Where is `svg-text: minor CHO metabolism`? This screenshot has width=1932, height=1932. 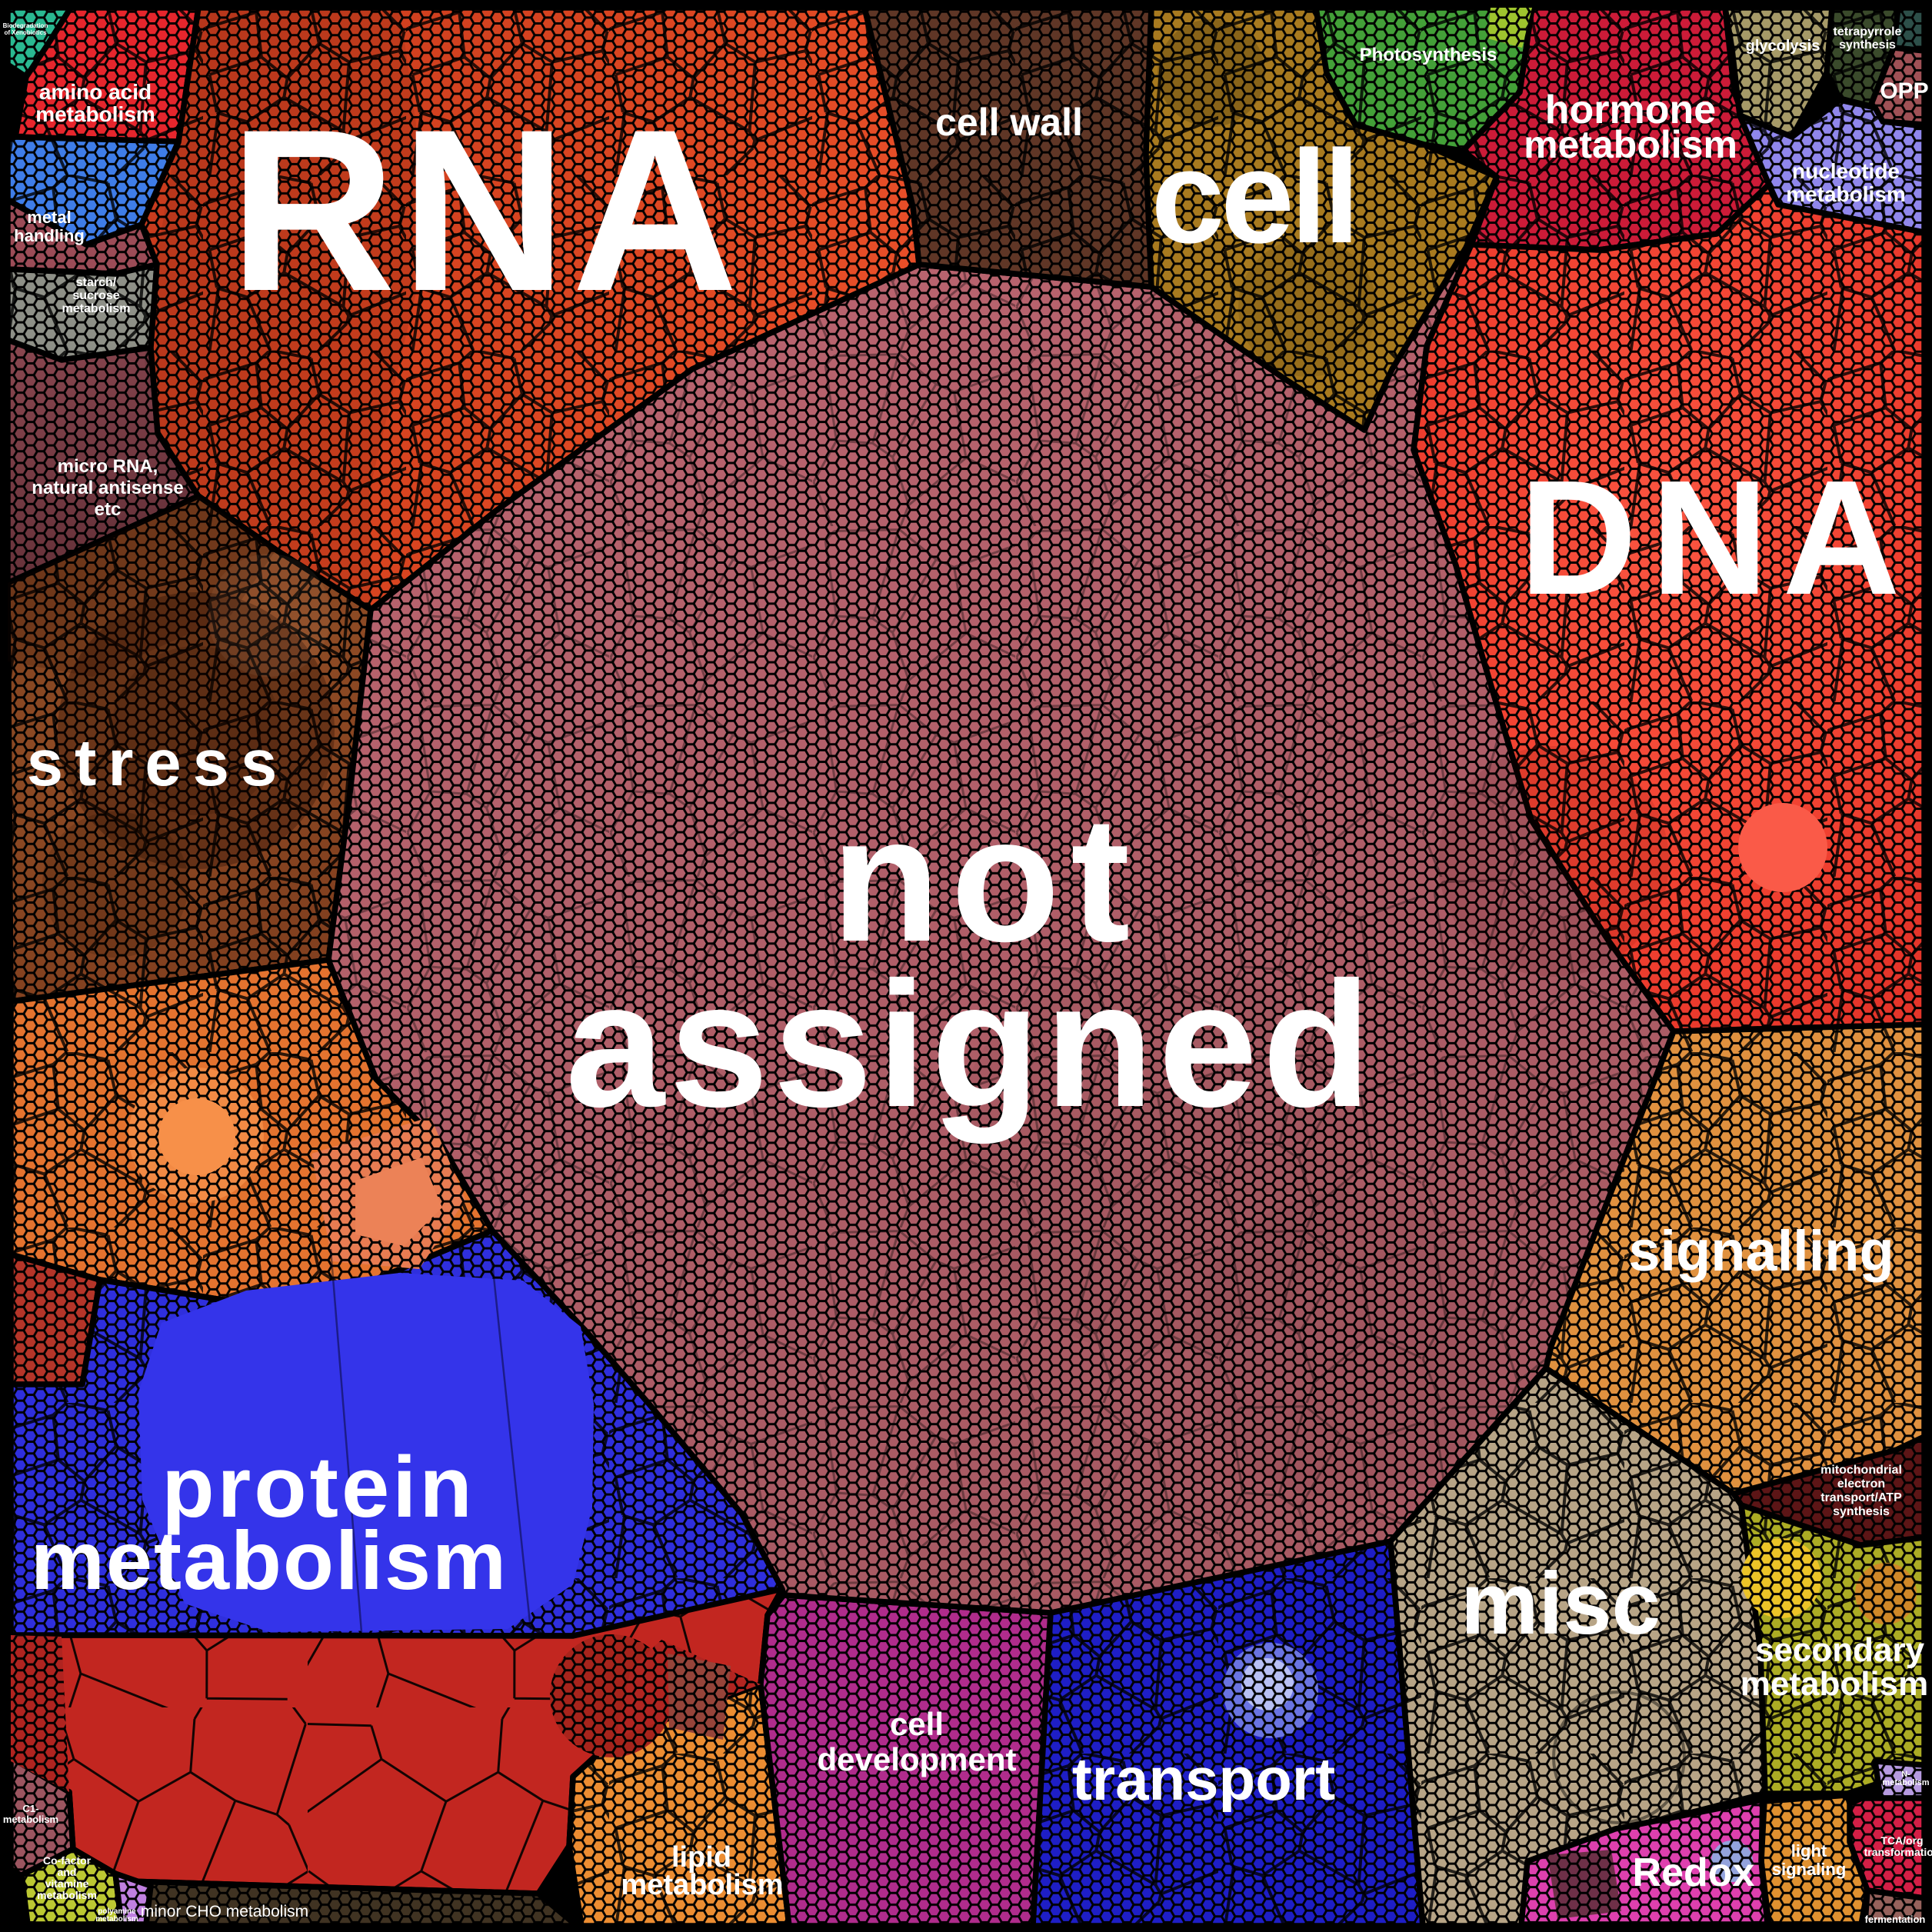
svg-text: minor CHO metabolism is located at coordinates (224, 1911).